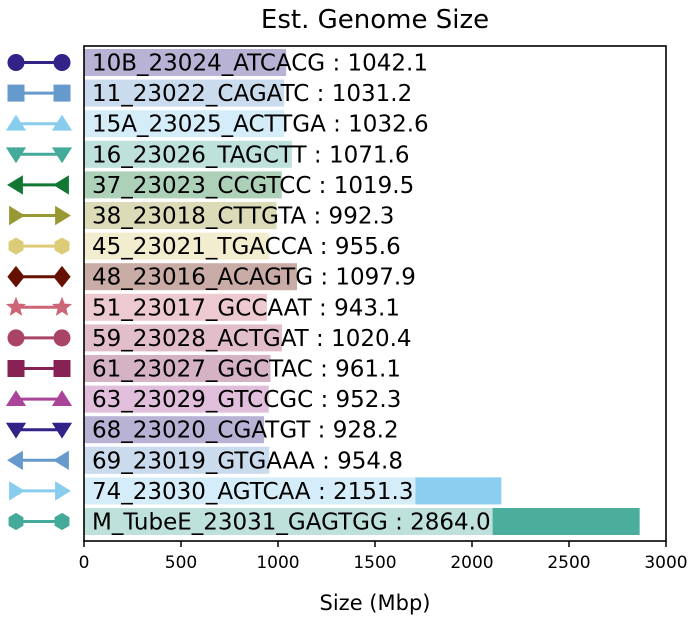 The image size is (694, 621). Describe the element at coordinates (471, 563) in the screenshot. I see `x-tick-label: 2000` at that location.